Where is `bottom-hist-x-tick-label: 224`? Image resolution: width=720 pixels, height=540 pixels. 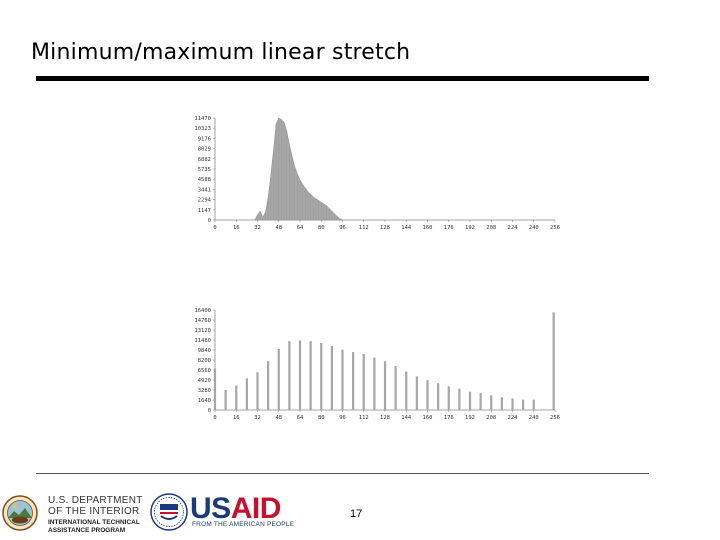 bottom-hist-x-tick-label: 224 is located at coordinates (513, 418).